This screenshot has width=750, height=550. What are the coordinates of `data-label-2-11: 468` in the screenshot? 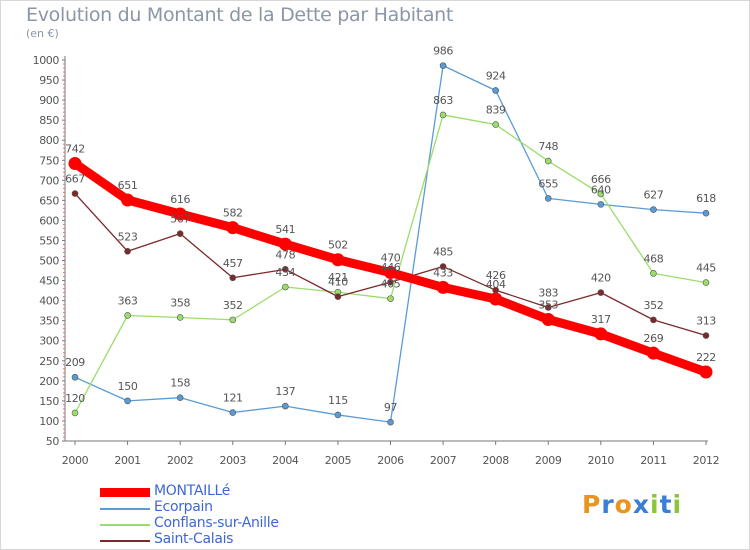 It's located at (654, 258).